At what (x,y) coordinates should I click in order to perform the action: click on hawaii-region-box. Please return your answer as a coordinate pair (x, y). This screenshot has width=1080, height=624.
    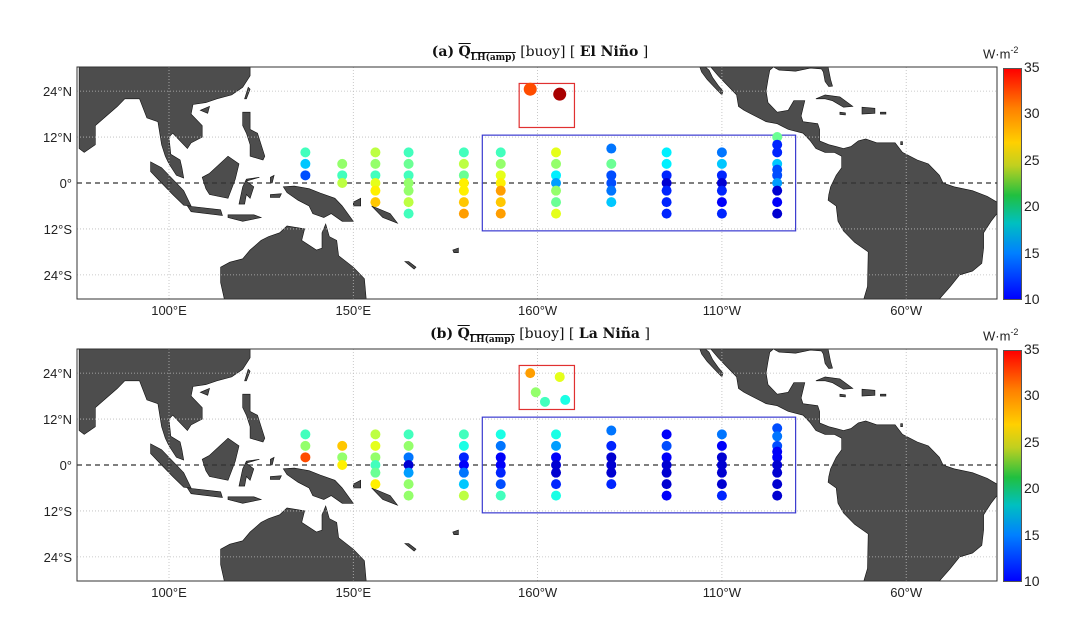
    Looking at the image, I should click on (547, 105).